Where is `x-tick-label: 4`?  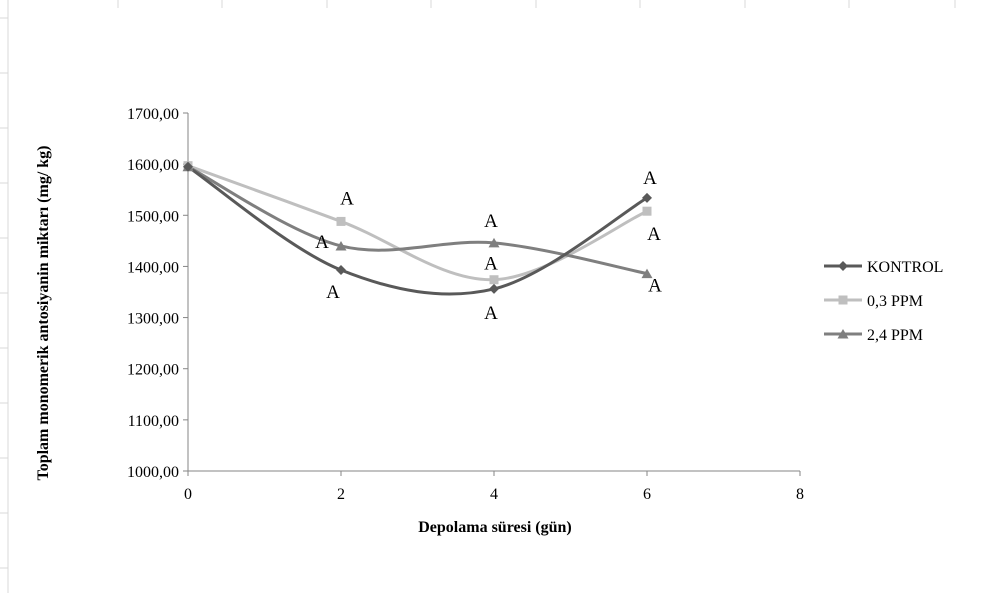
x-tick-label: 4 is located at coordinates (494, 494).